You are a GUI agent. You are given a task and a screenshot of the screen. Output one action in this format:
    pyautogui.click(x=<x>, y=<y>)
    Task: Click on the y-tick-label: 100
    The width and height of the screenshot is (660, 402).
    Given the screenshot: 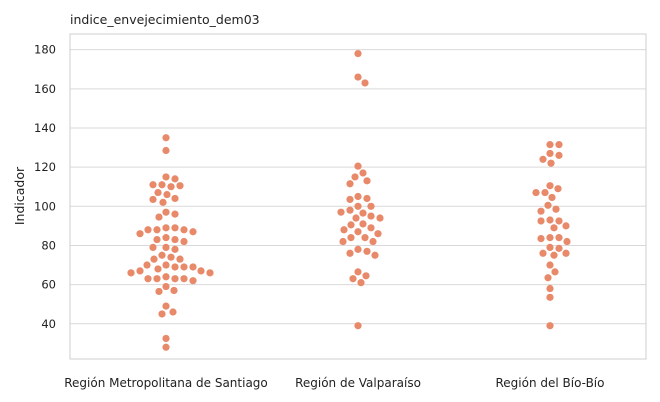 What is the action you would take?
    pyautogui.click(x=45, y=206)
    